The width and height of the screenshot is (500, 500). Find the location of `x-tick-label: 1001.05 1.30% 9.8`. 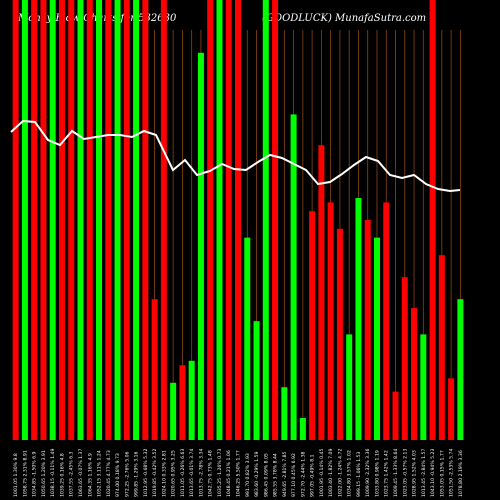

x-tick-label: 1001.05 1.30% 9.8 is located at coordinates (16, 475).